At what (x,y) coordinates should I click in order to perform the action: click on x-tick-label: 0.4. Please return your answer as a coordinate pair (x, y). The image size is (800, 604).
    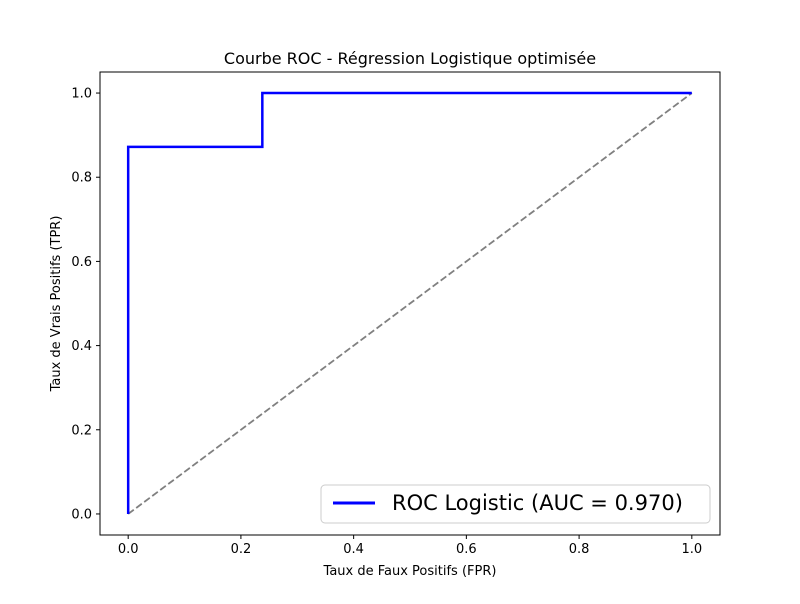
    Looking at the image, I should click on (353, 549).